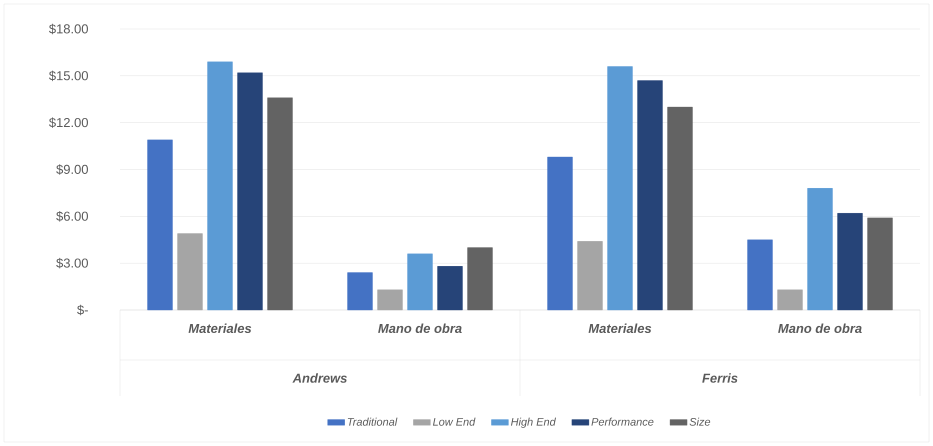 Image resolution: width=933 pixels, height=446 pixels. What do you see at coordinates (72, 169) in the screenshot?
I see `y-tick-label: $9.00` at bounding box center [72, 169].